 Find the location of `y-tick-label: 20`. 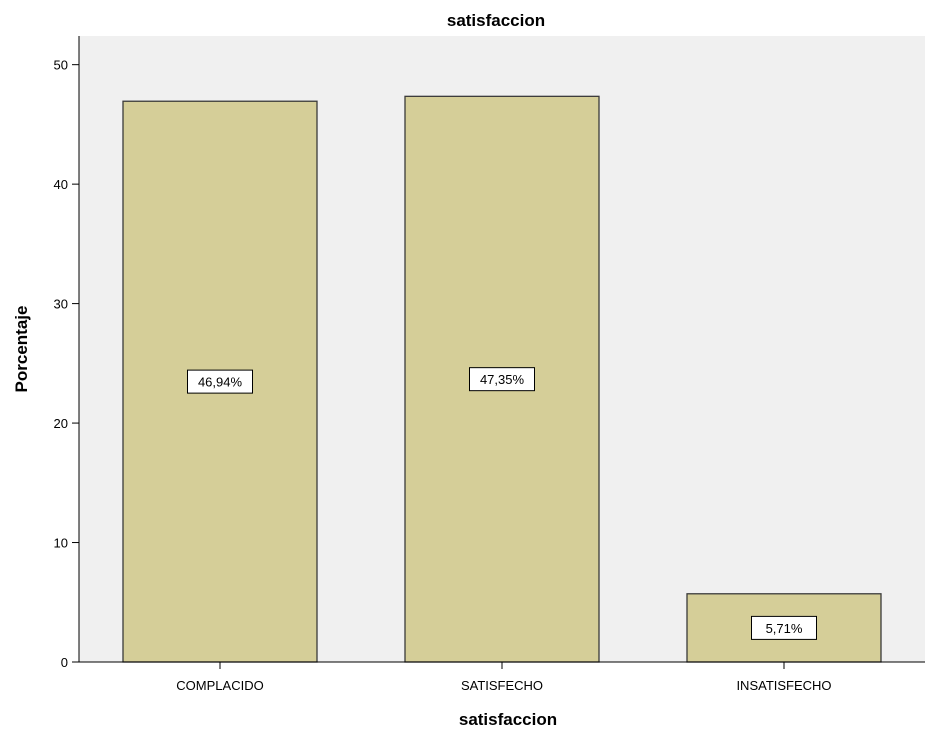

y-tick-label: 20 is located at coordinates (61, 423).